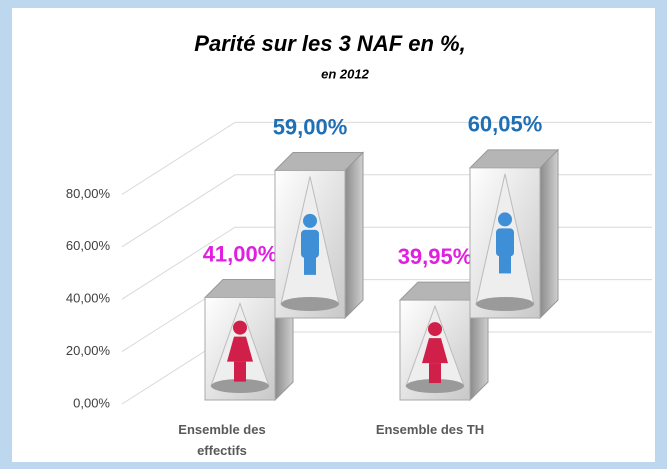 The image size is (667, 469). Describe the element at coordinates (310, 126) in the screenshot. I see `value-label: 59,00%` at that location.